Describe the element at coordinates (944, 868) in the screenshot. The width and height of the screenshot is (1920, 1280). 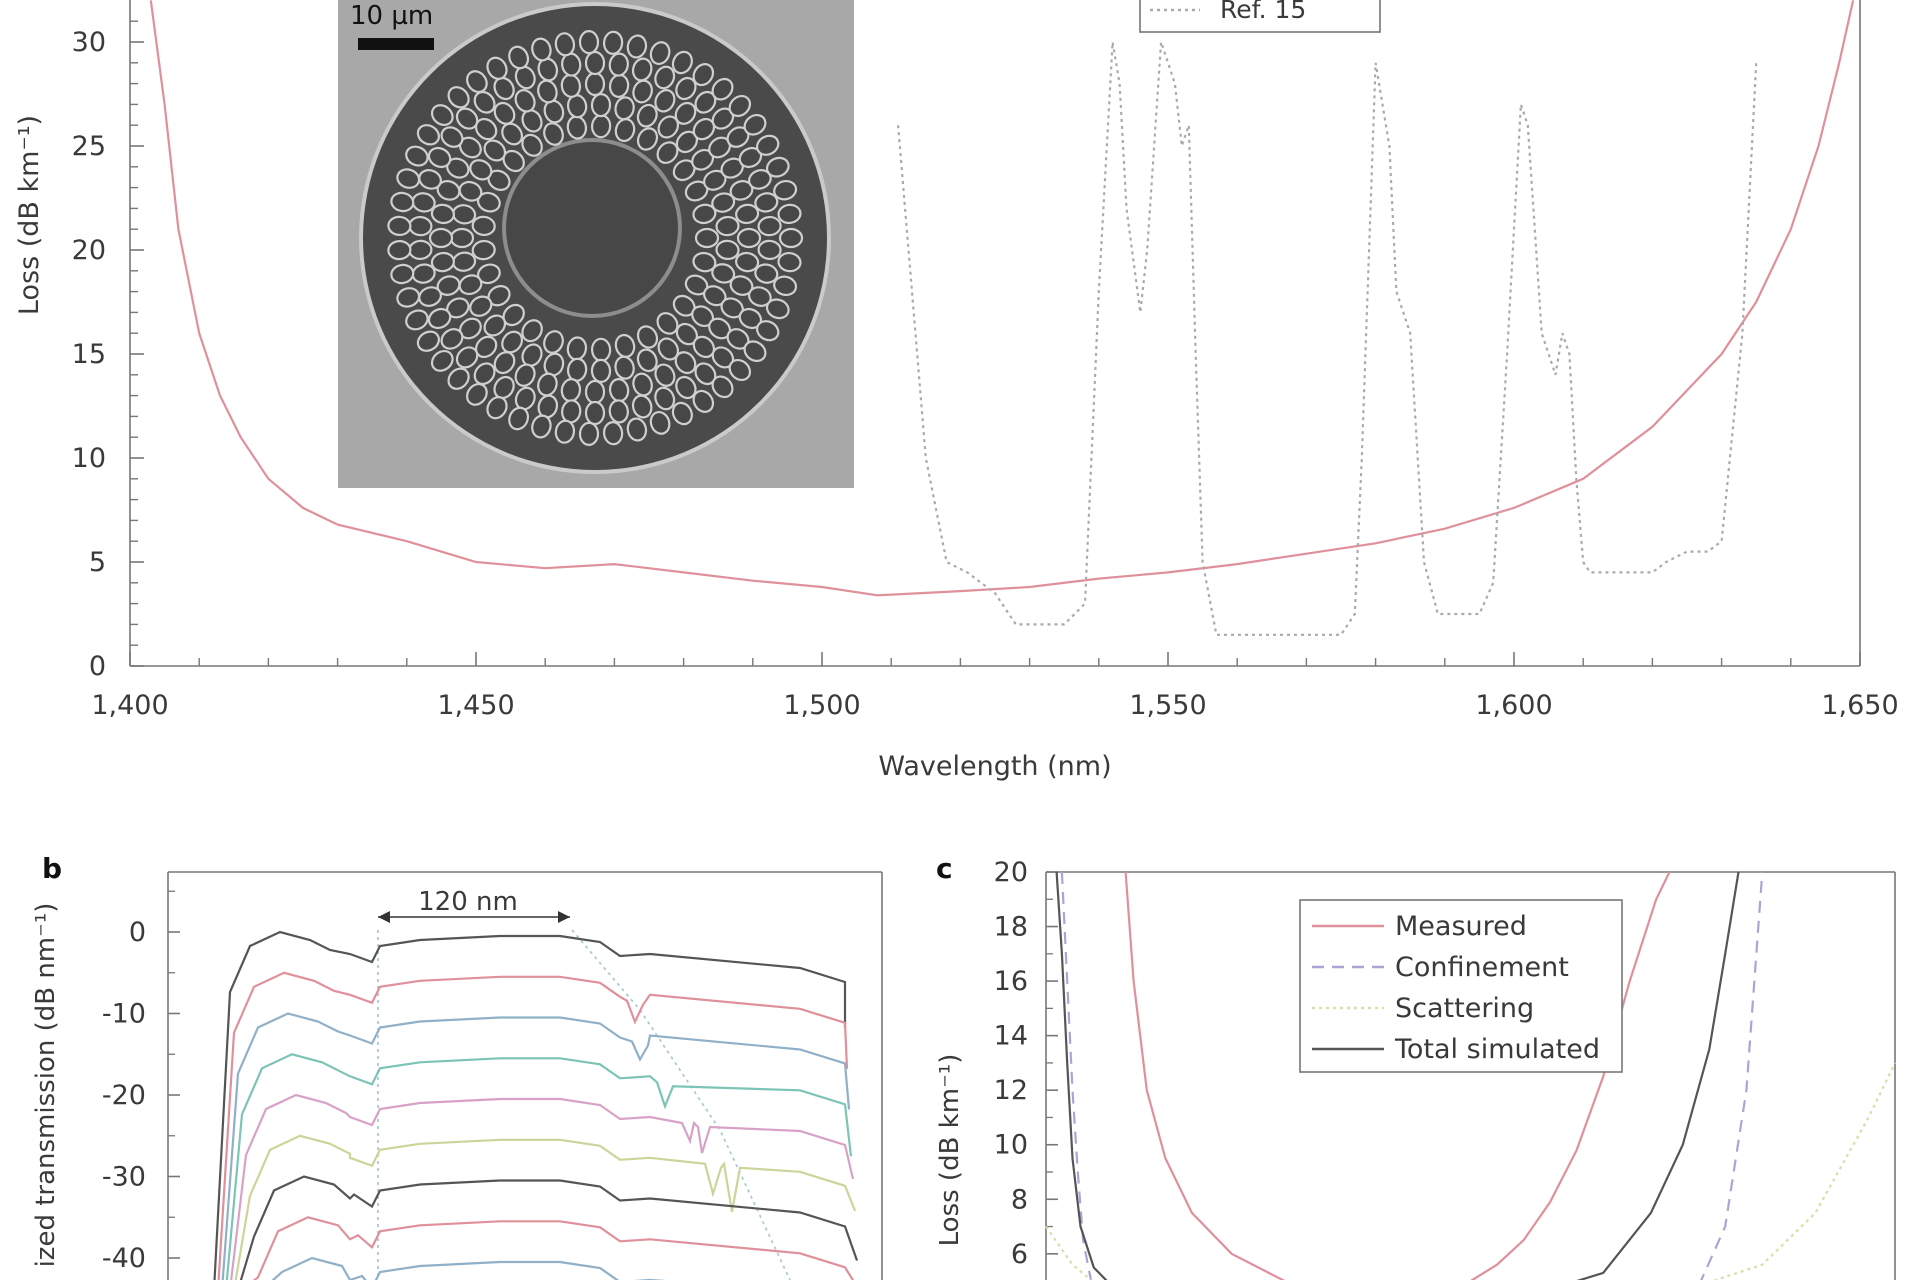
I see `panel-c-letter: c` at that location.